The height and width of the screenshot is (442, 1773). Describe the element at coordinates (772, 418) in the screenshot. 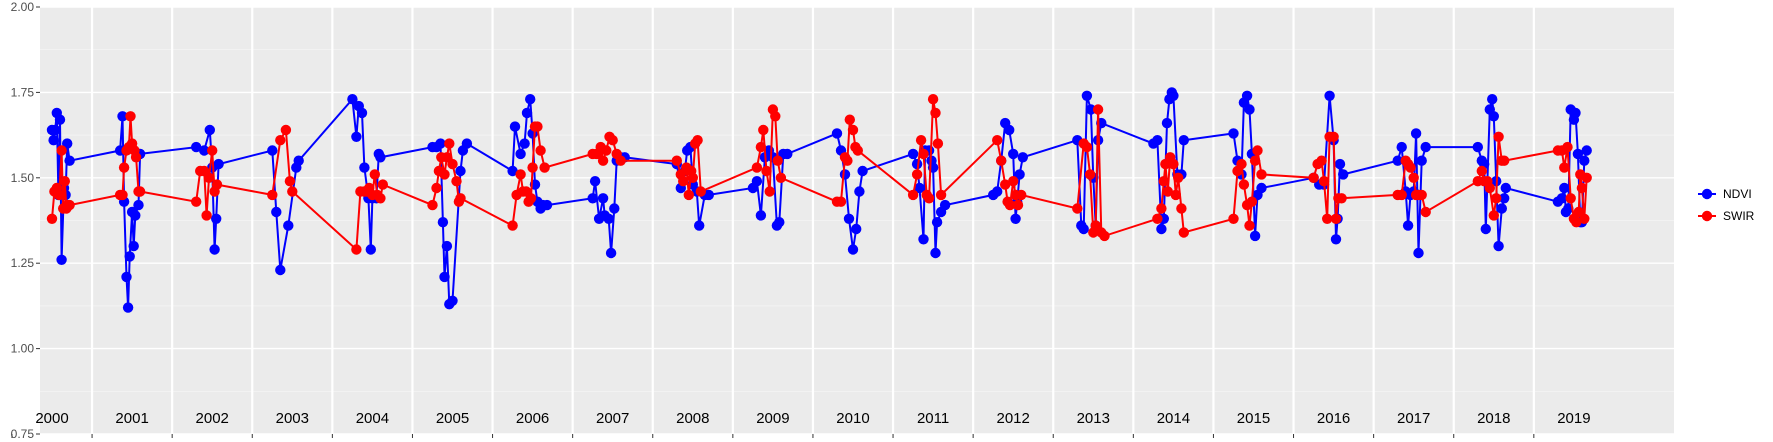

I see `year-label: 2009` at that location.